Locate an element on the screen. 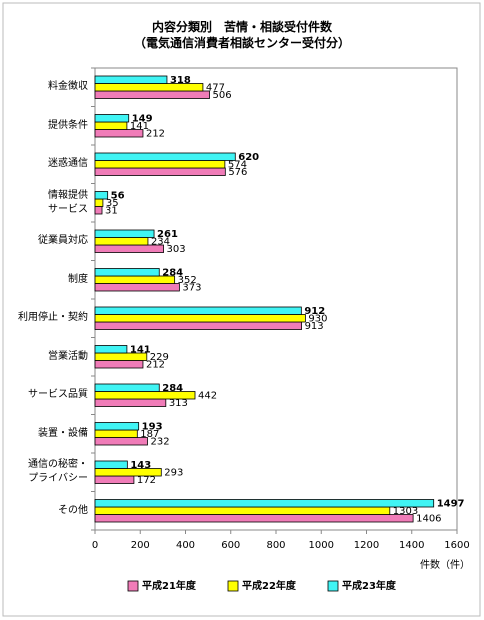  legend-label: 平成21年度 is located at coordinates (169, 585).